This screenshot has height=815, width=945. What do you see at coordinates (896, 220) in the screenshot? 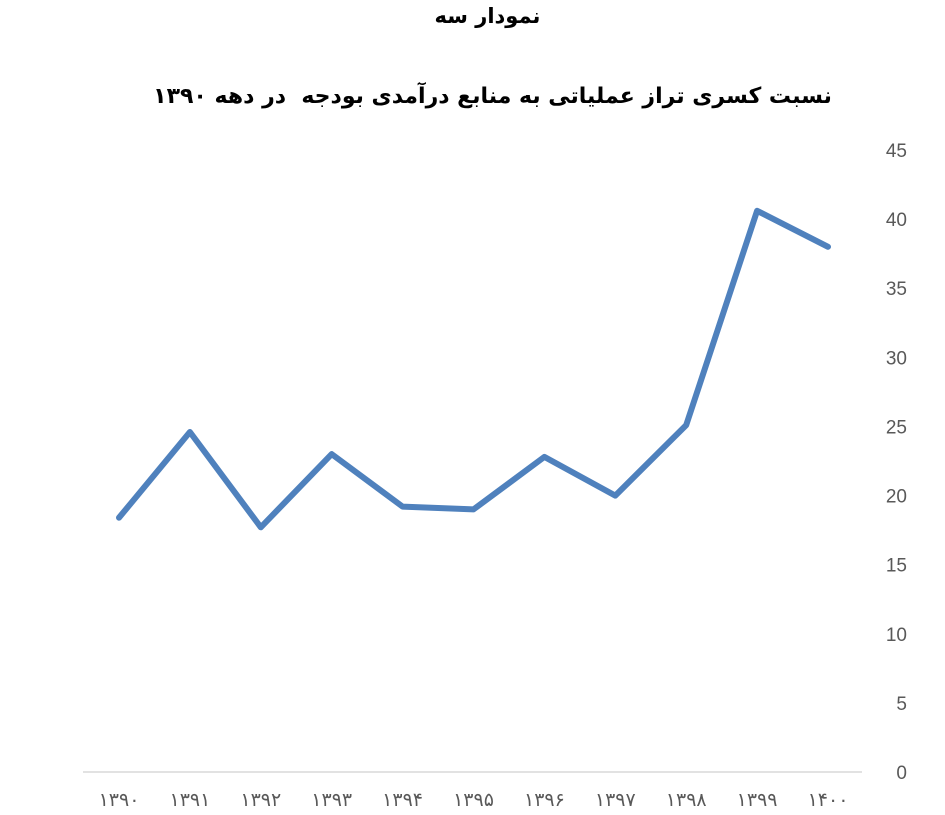
I see `y-tick-label: 40` at bounding box center [896, 220].